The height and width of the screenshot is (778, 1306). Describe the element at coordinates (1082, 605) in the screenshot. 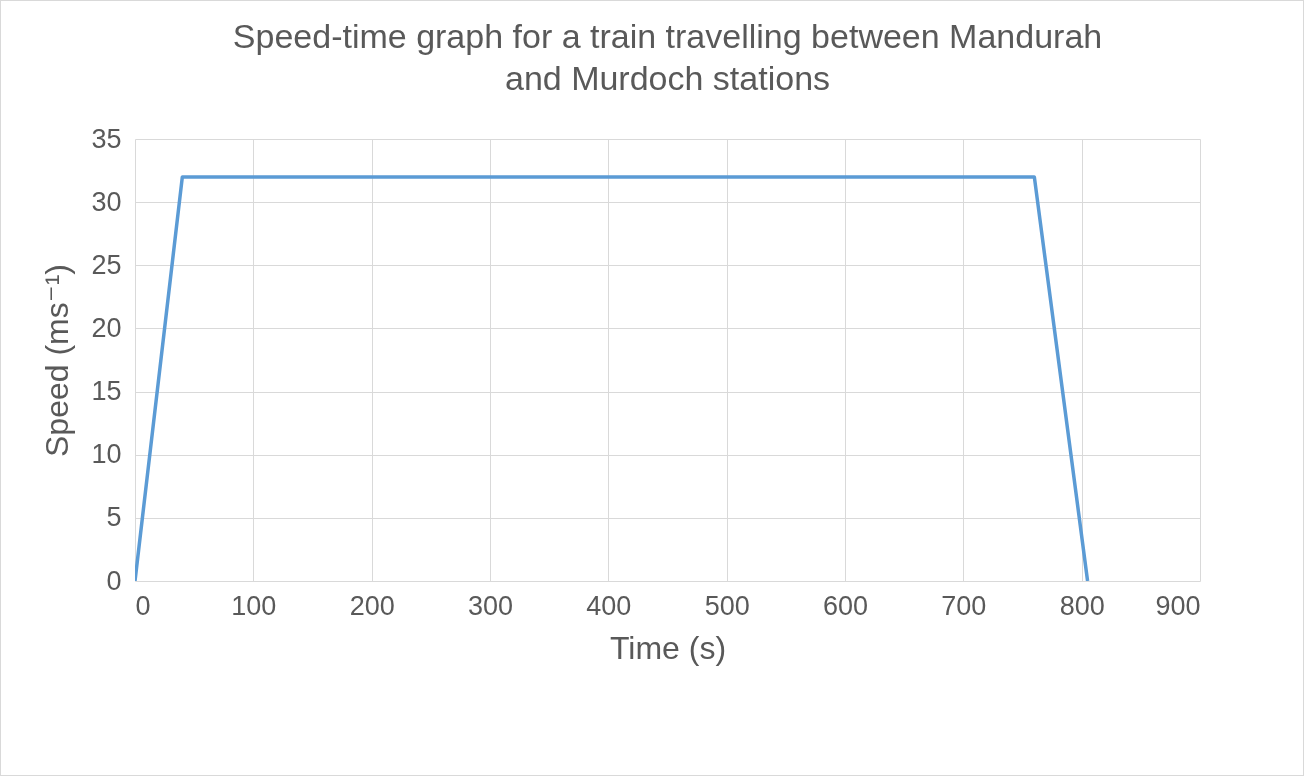

I see `x-tick-label: 800` at that location.